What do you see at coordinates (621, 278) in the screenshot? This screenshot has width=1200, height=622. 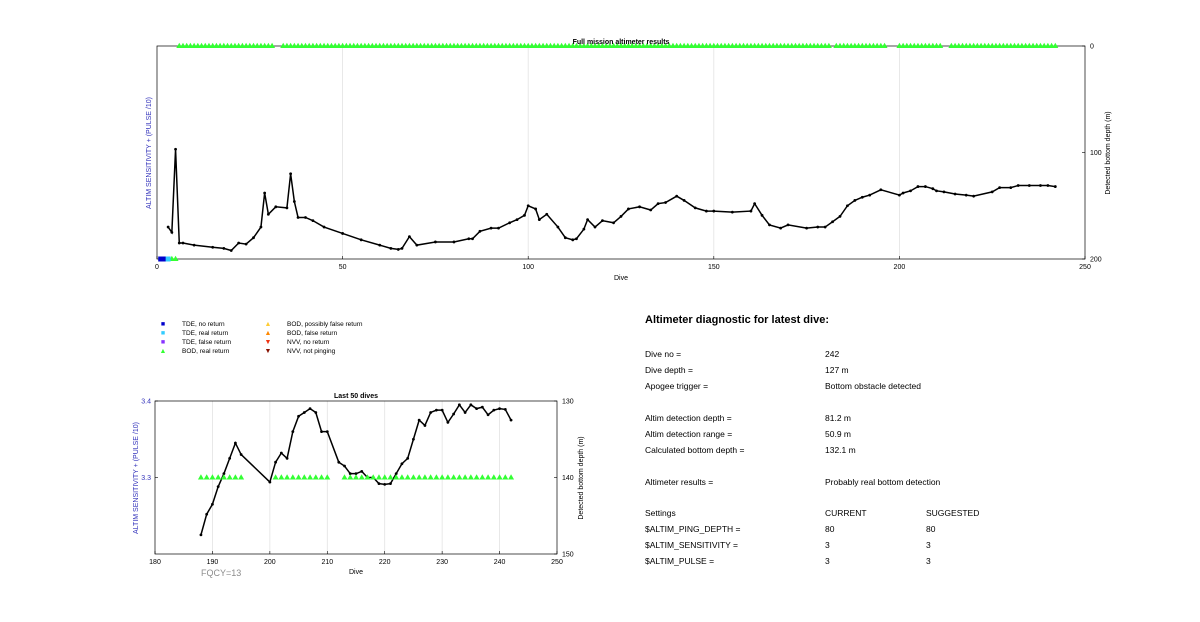 I see `top-x-label: Dive` at bounding box center [621, 278].